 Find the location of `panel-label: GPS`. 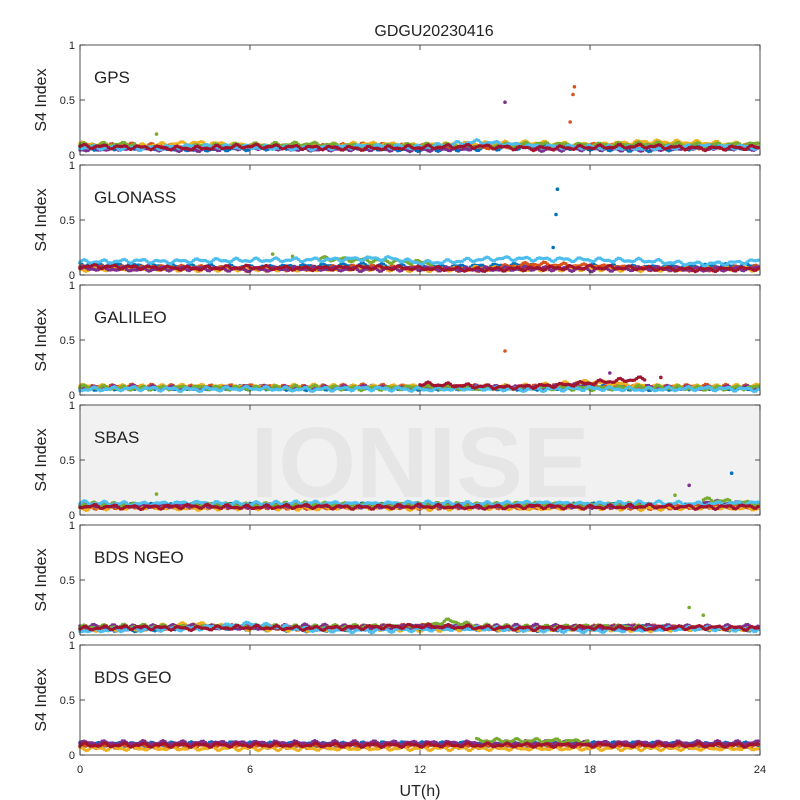

panel-label: GPS is located at coordinates (112, 77).